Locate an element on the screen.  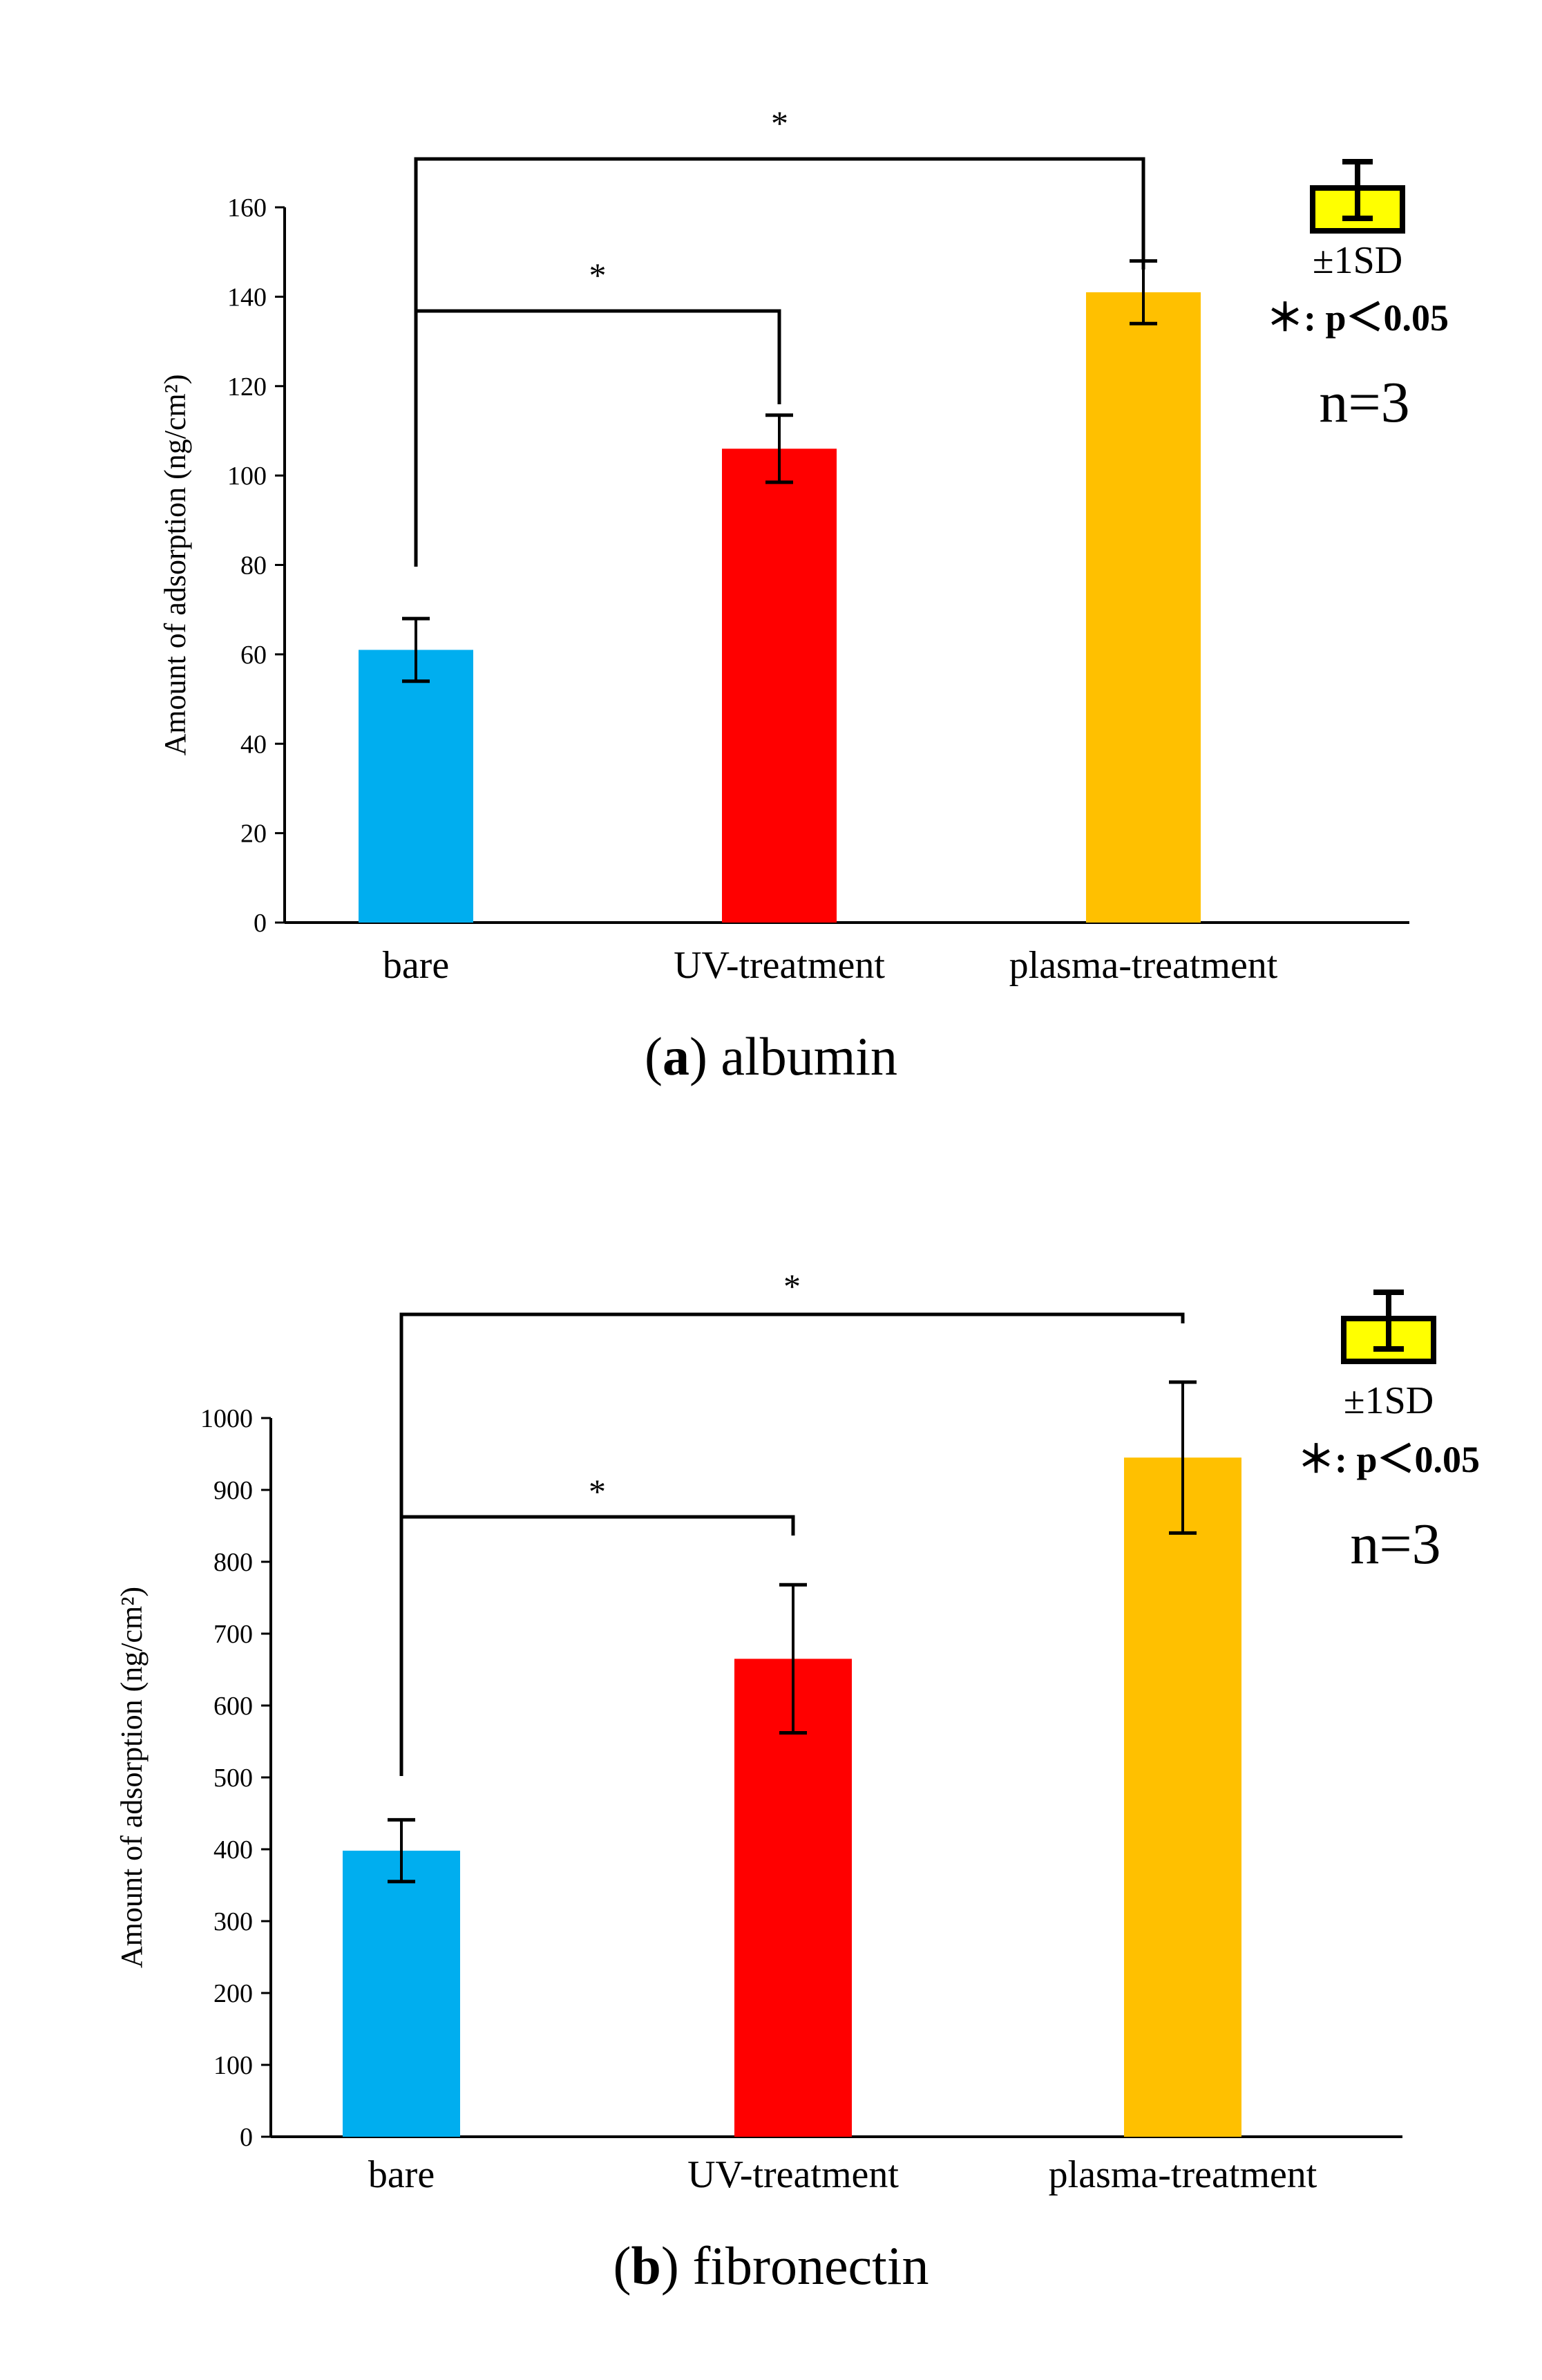
y-tick-label: 500 is located at coordinates (233, 1778).